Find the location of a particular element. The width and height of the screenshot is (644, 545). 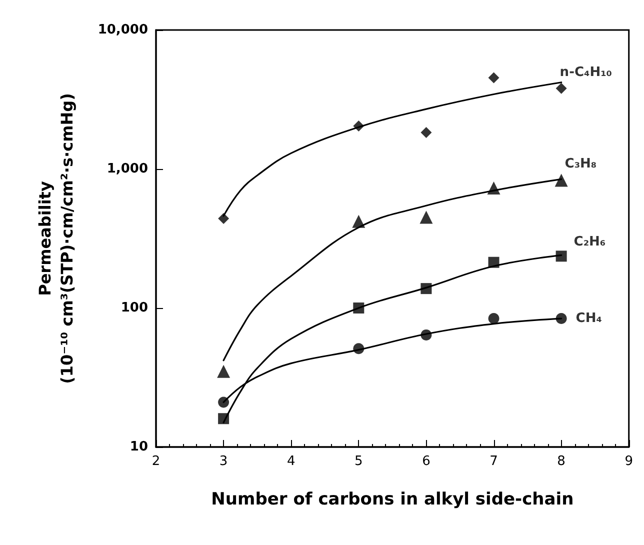

series-label: C₃H₈ is located at coordinates (580, 164).